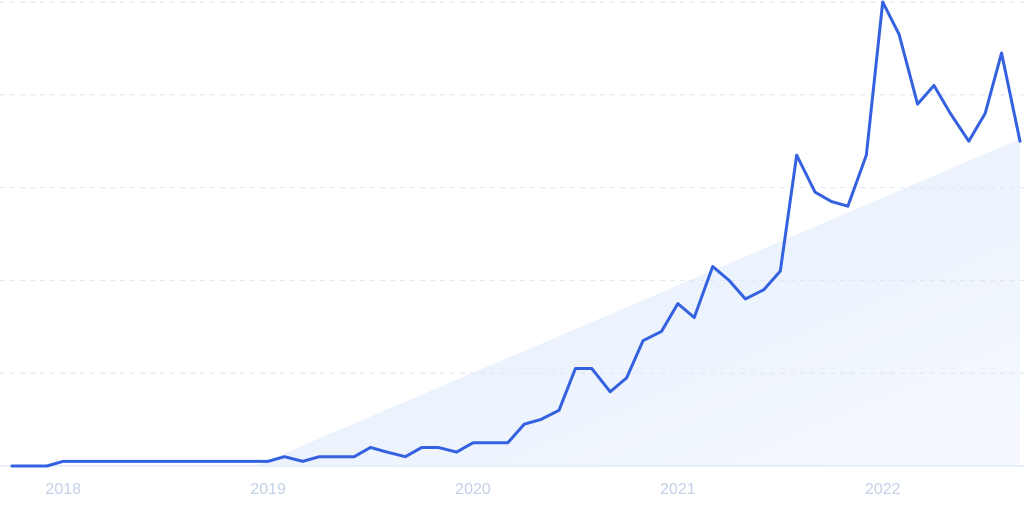  What do you see at coordinates (63, 489) in the screenshot?
I see `x-tick-label: 2018` at bounding box center [63, 489].